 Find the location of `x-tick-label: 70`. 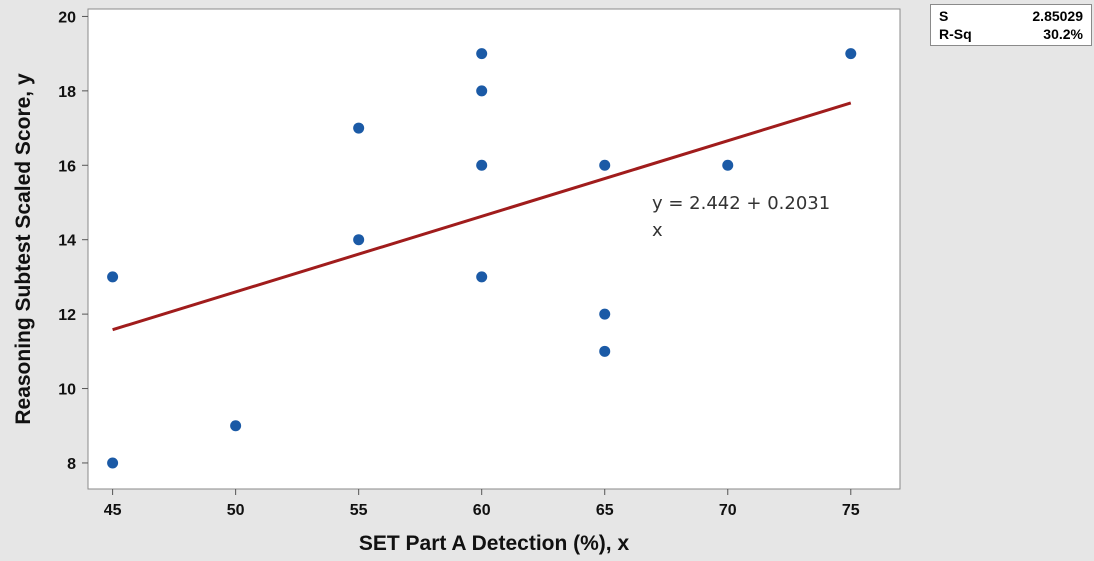

x-tick-label: 70 is located at coordinates (728, 510).